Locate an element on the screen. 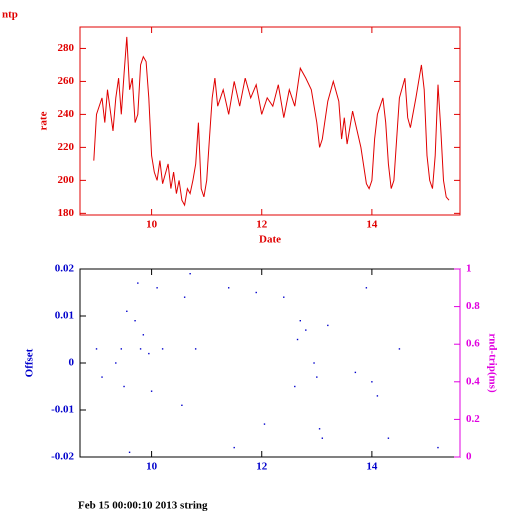  y2-tick-label: 0.2 is located at coordinates (473, 419).